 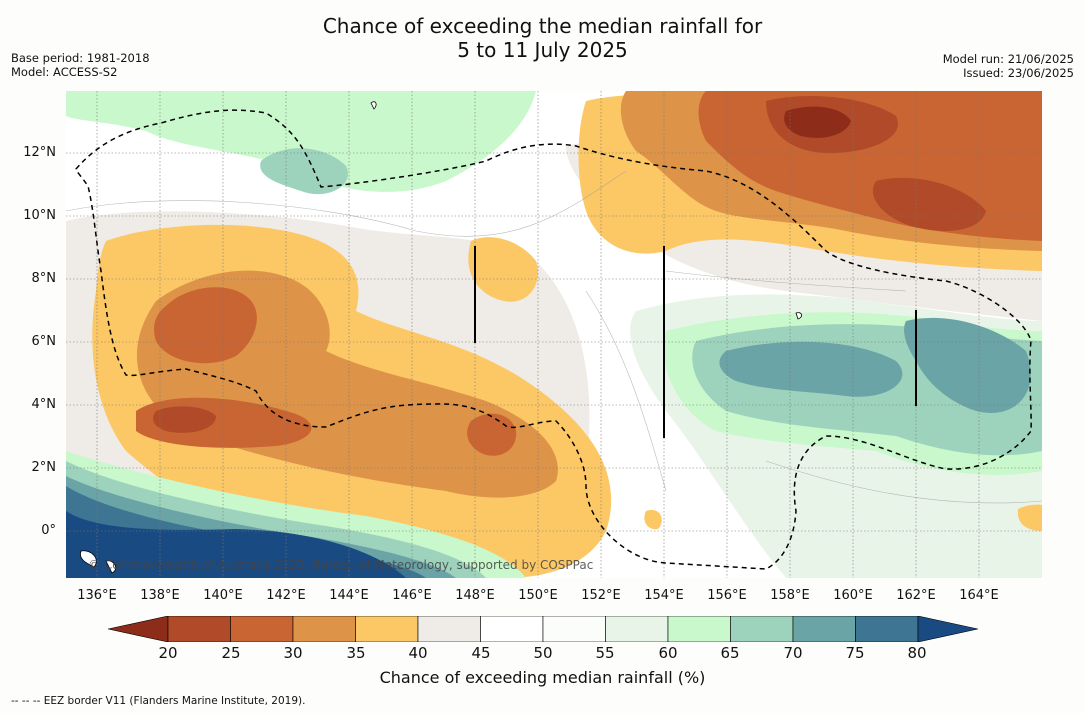 What do you see at coordinates (349, 595) in the screenshot?
I see `x-tick-144e: 144°E` at bounding box center [349, 595].